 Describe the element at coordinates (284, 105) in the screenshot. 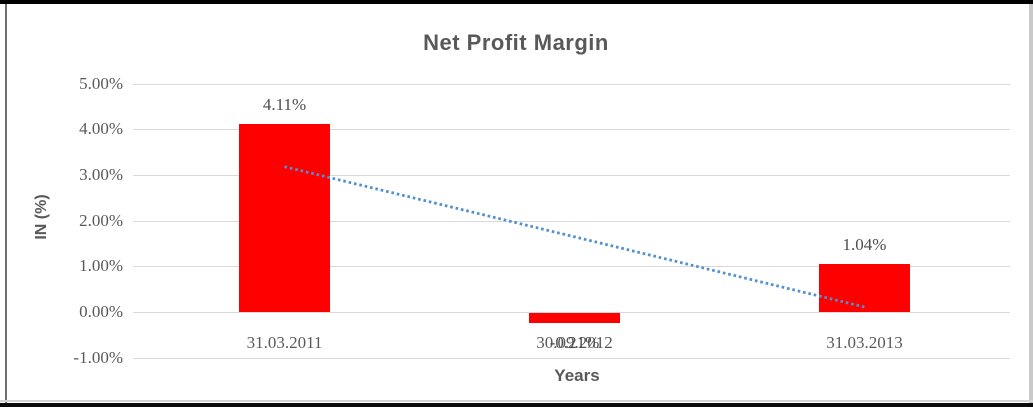

I see `data-label: 4.11%` at that location.